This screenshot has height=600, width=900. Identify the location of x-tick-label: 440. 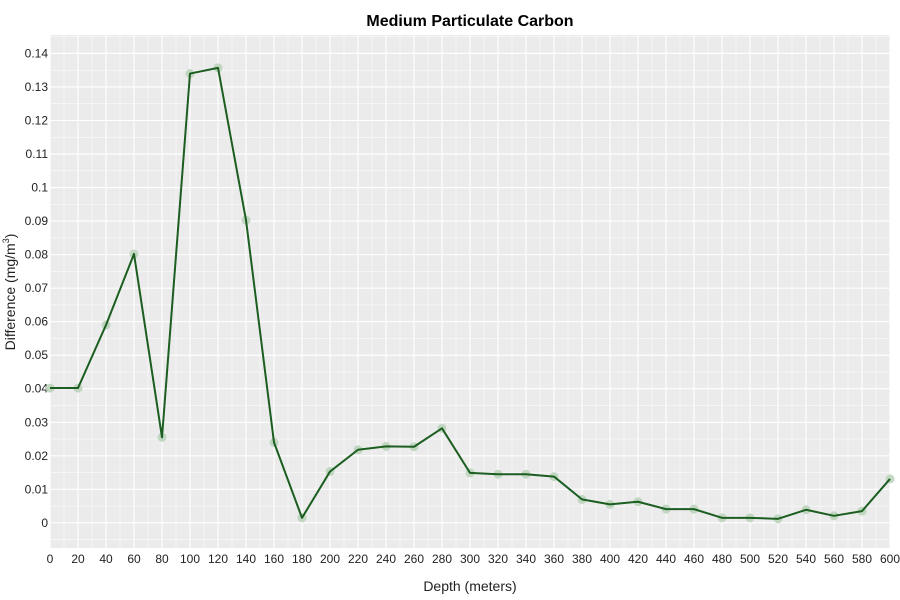
(666, 559).